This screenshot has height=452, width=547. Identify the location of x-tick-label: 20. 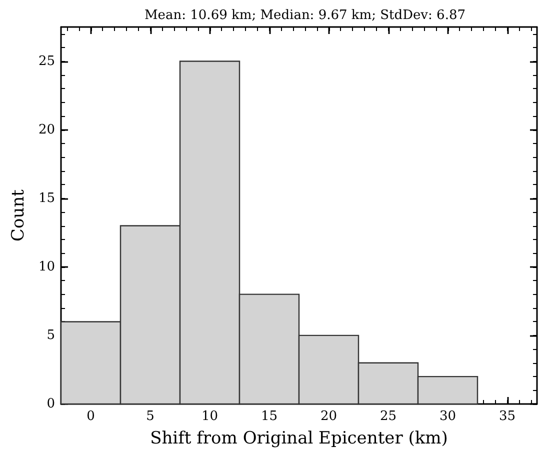
(329, 416).